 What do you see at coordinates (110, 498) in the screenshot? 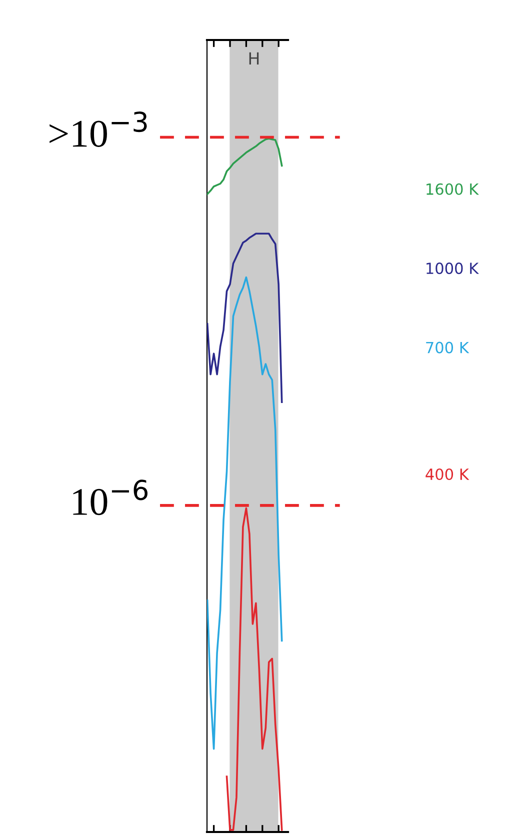
I see `ref-line-label: 10$^{−6}$` at bounding box center [110, 498].